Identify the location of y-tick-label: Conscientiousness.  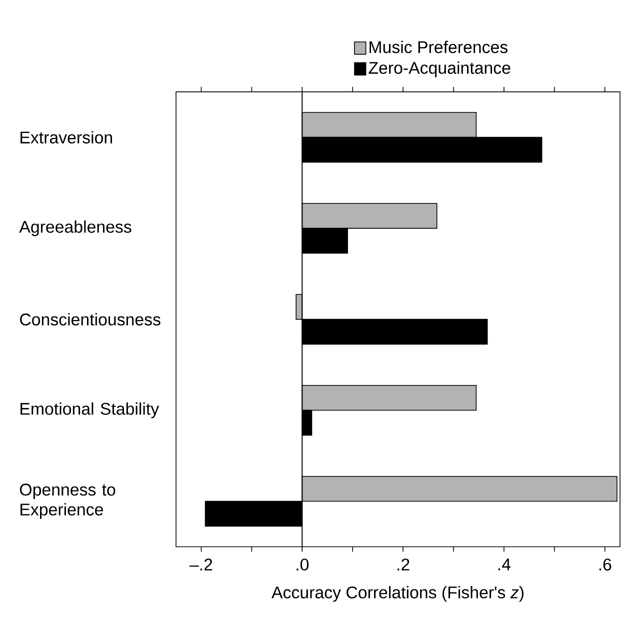
(90, 319).